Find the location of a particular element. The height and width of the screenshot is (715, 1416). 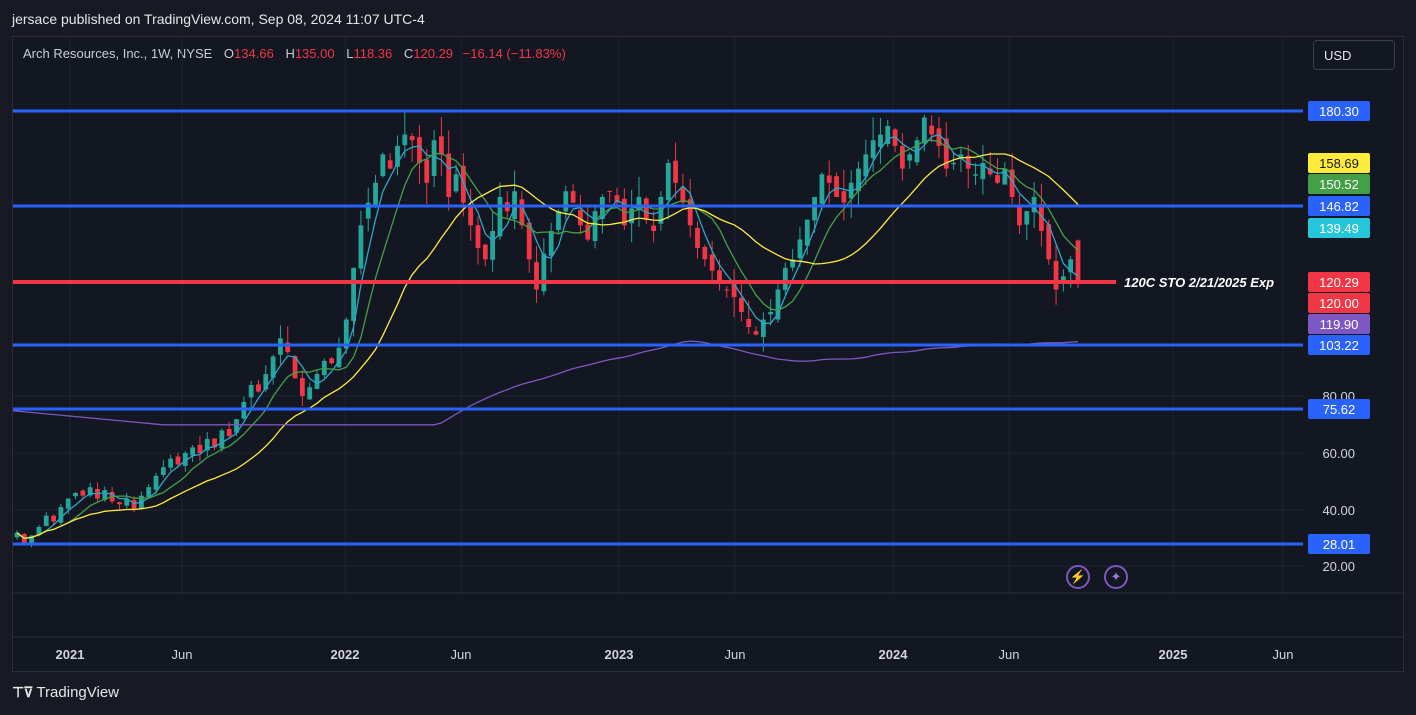

open-label: O is located at coordinates (229, 53).